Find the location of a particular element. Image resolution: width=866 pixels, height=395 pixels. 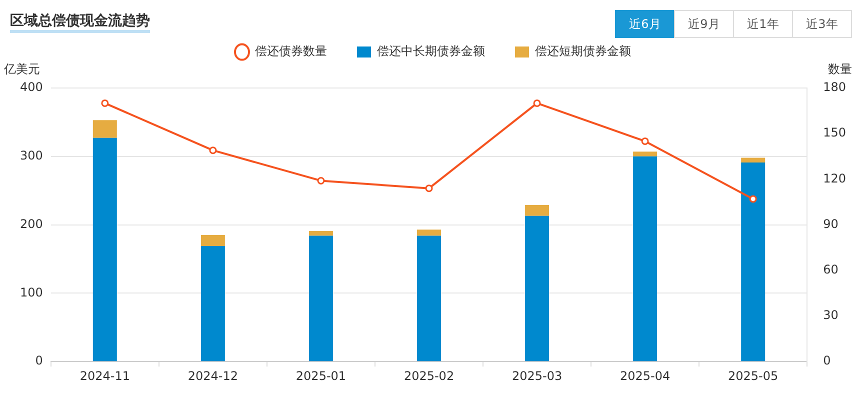

y2-tick-label: 30 is located at coordinates (830, 315).